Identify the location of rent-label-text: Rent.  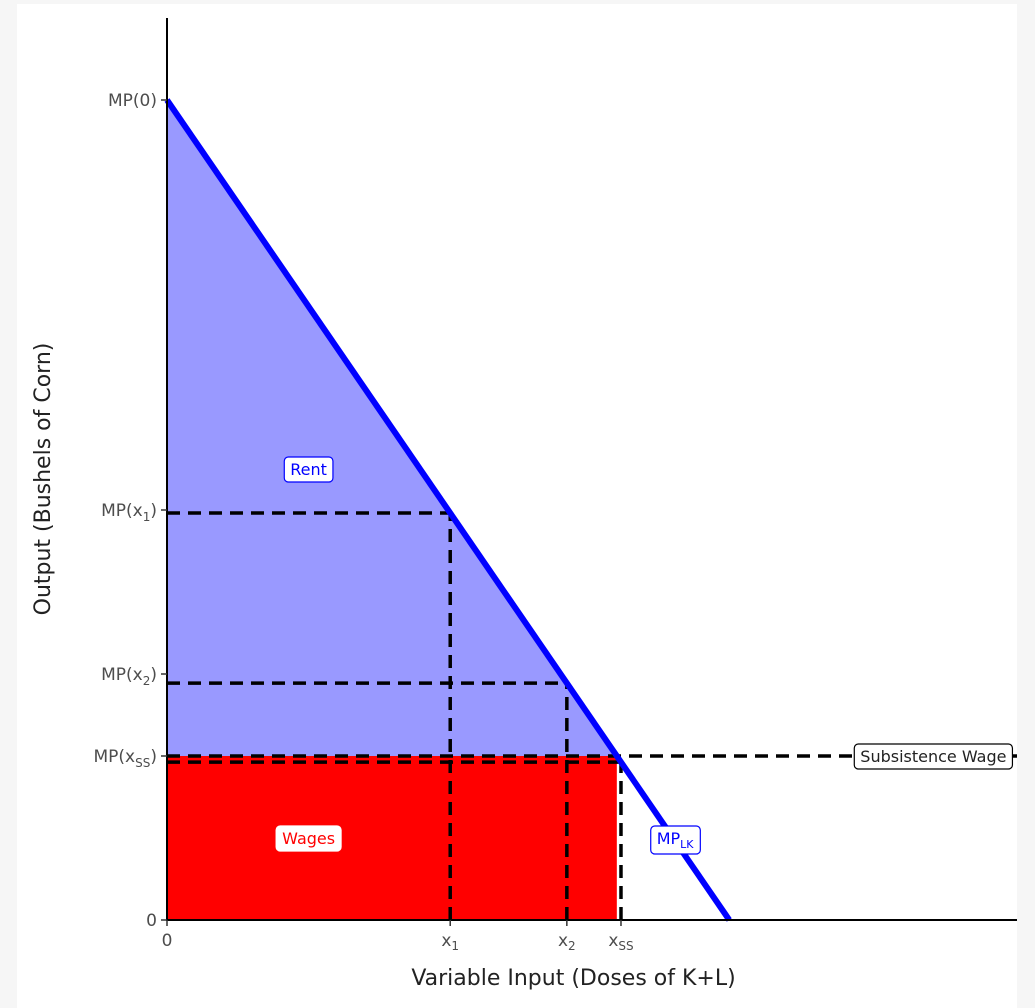
(308, 469).